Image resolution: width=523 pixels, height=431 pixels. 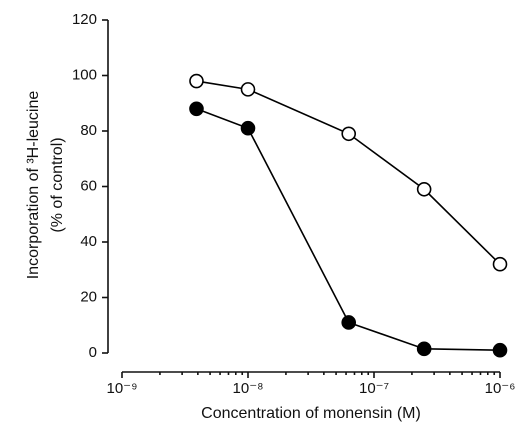 What do you see at coordinates (88, 185) in the screenshot?
I see `y-tick-label: 60` at bounding box center [88, 185].